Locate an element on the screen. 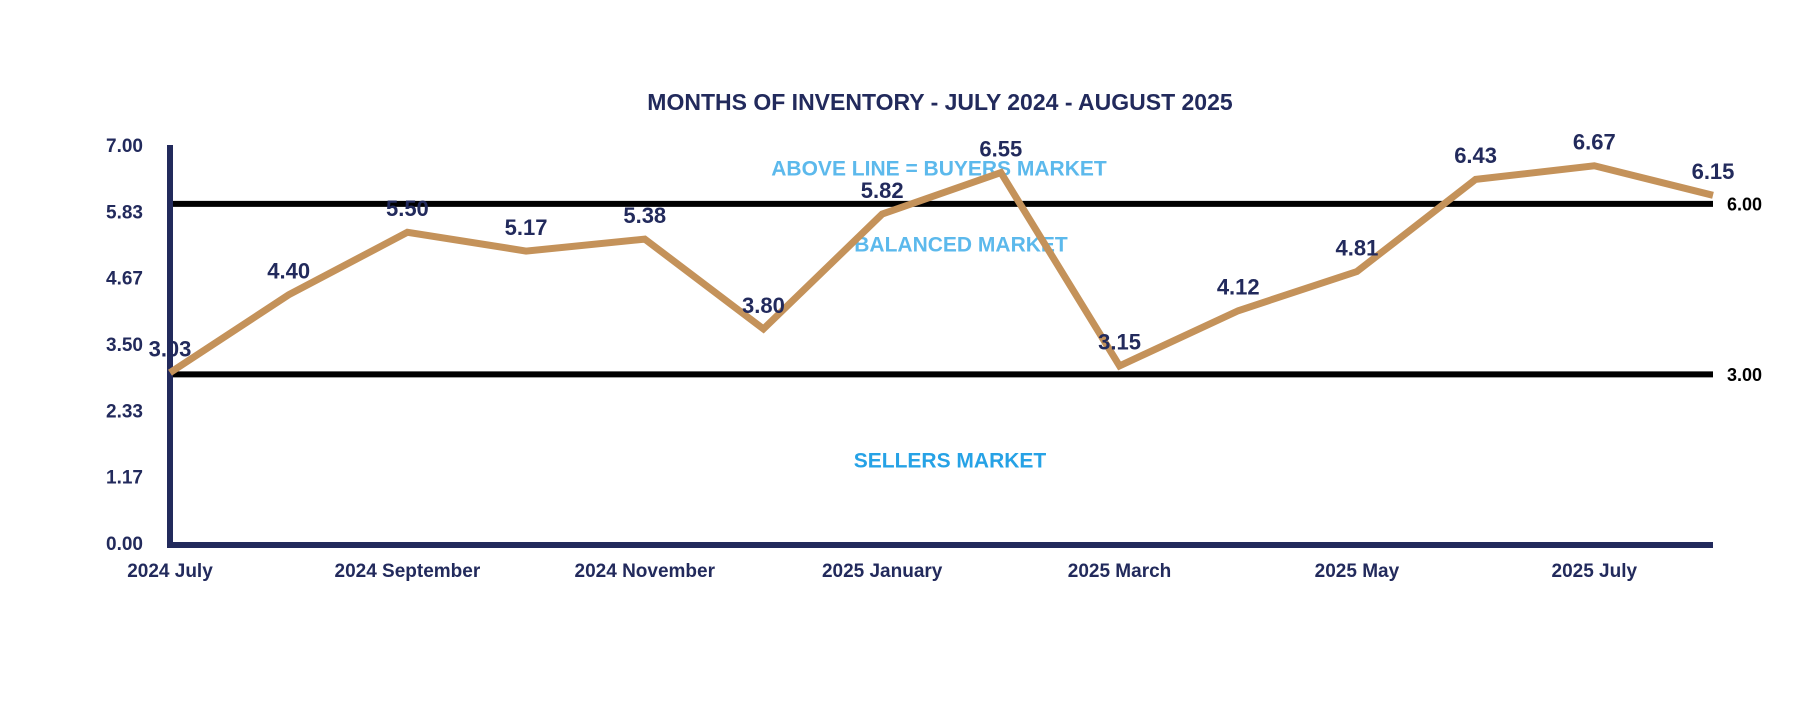  reference-label: 6.00 is located at coordinates (1744, 205).